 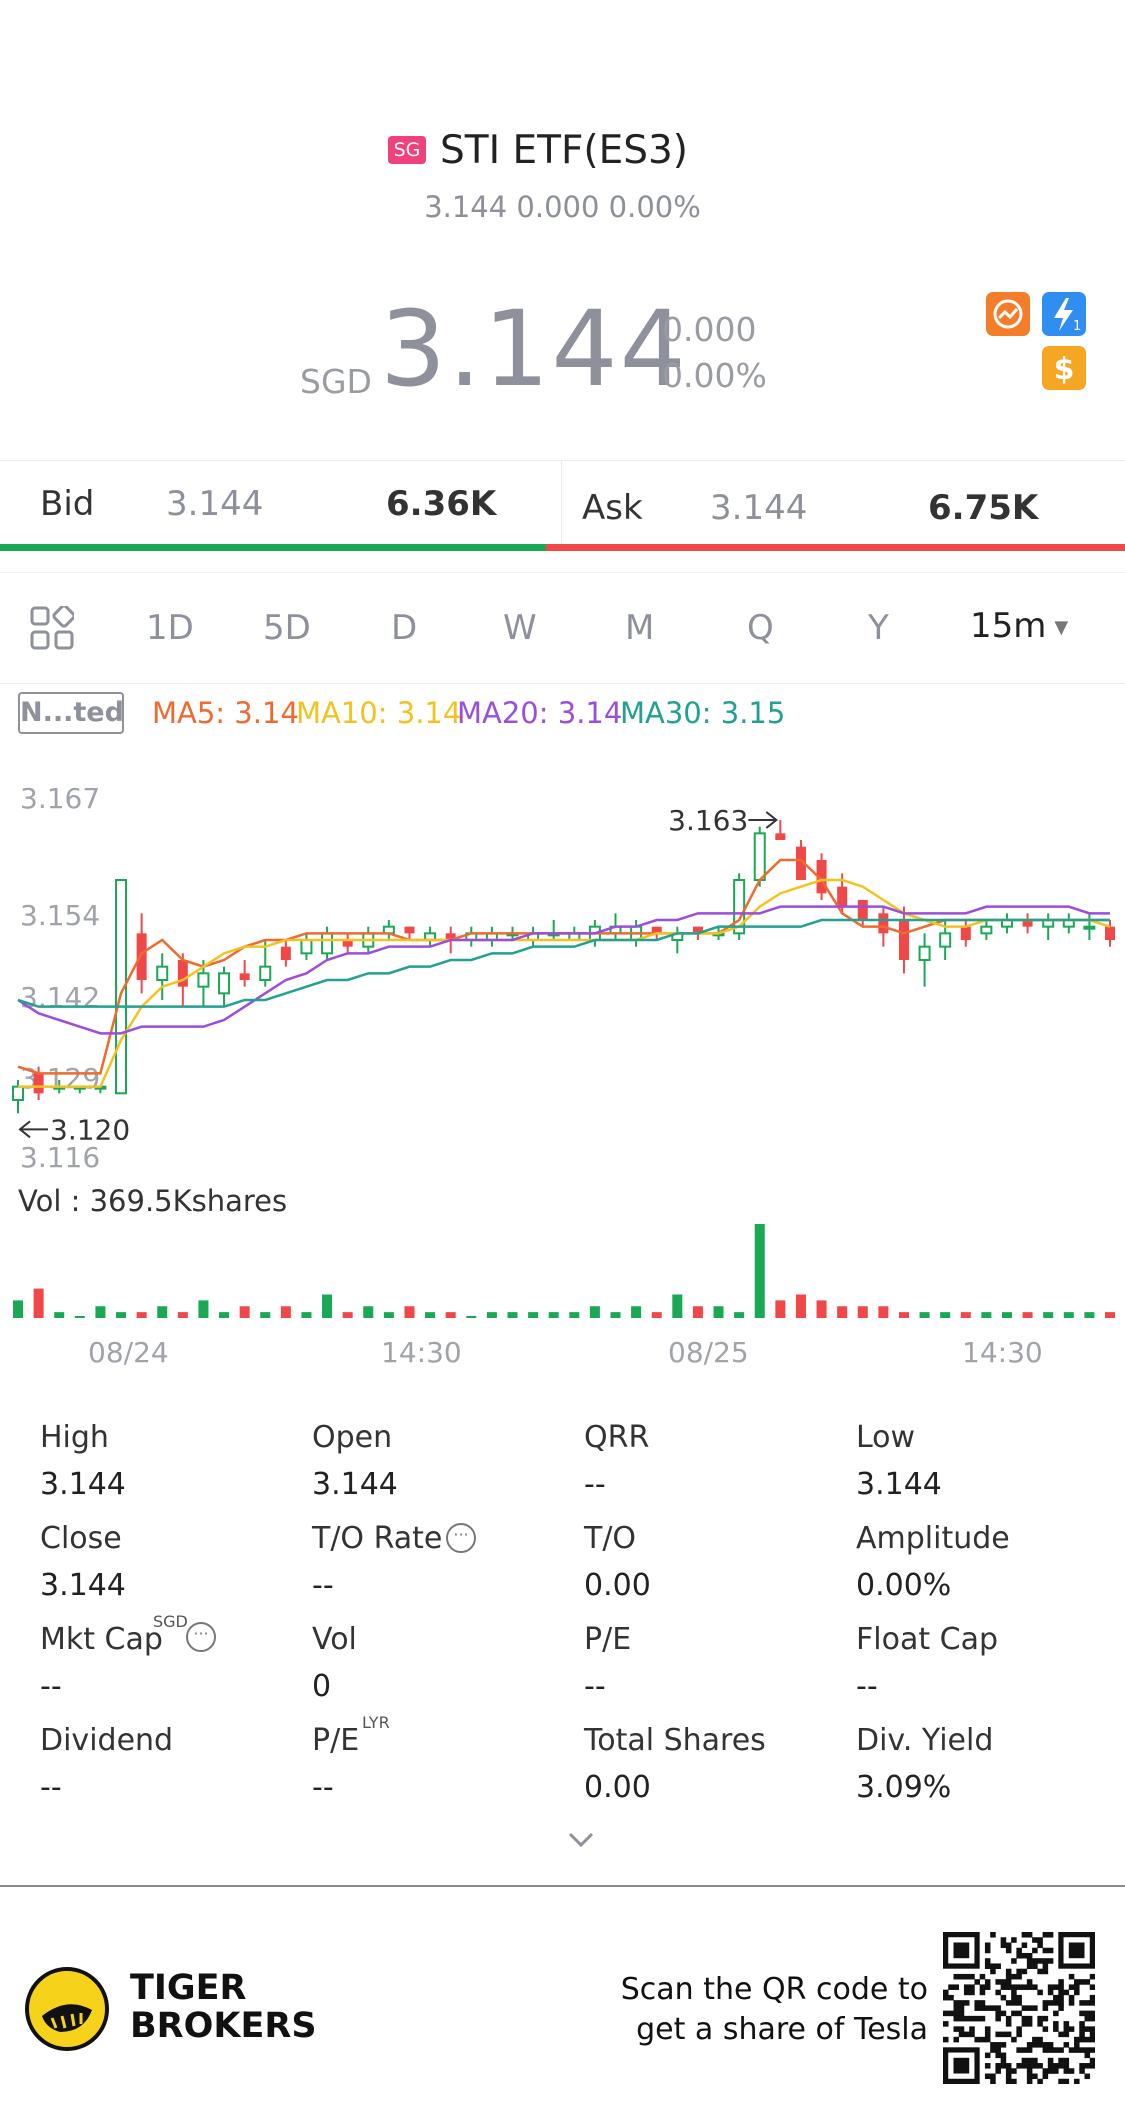 What do you see at coordinates (67, 504) in the screenshot?
I see `bid-label: Bid` at bounding box center [67, 504].